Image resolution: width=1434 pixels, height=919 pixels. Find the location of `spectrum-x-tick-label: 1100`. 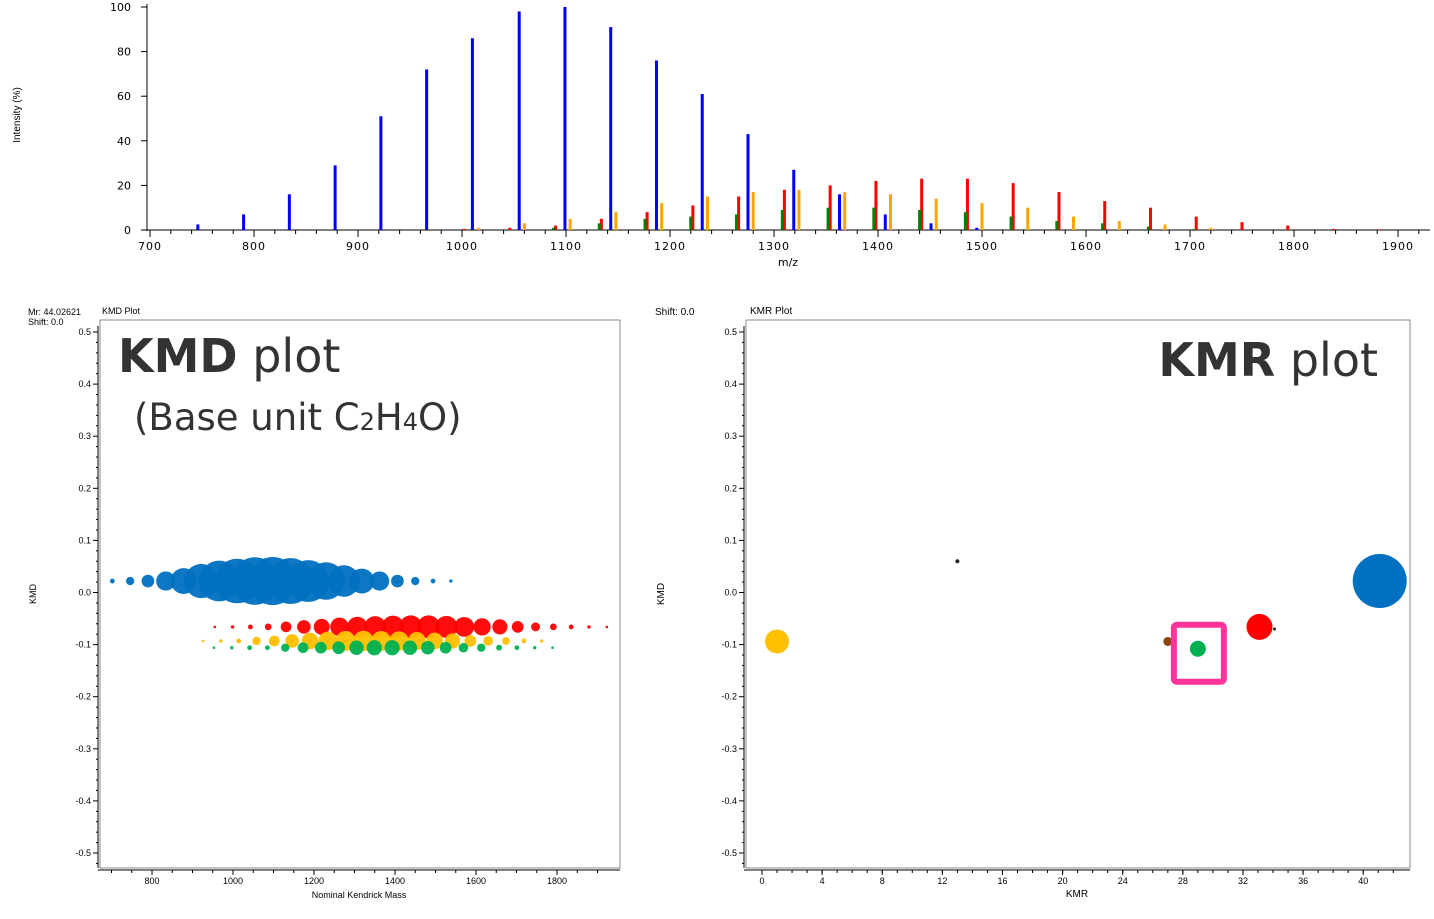

spectrum-x-tick-label: 1100 is located at coordinates (566, 246).